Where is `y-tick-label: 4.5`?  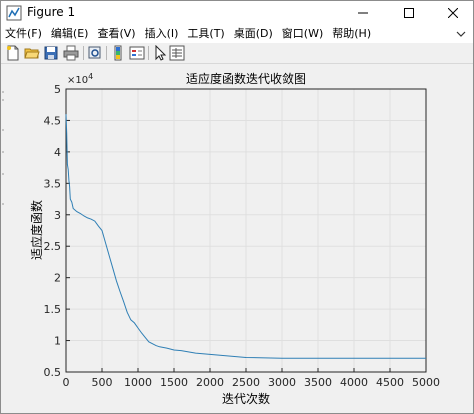
y-tick-label: 4.5 is located at coordinates (53, 120).